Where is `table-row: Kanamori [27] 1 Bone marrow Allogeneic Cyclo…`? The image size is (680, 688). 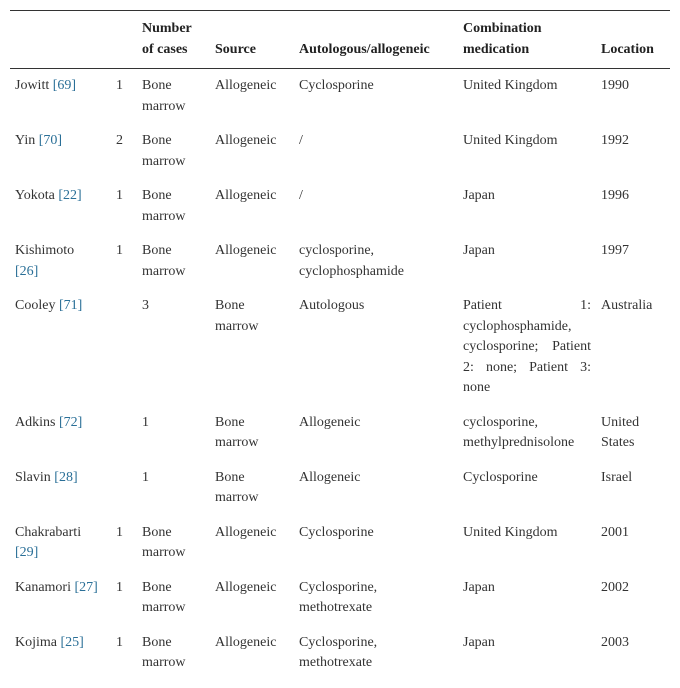 table-row: Kanamori [27] 1 Bone marrow Allogeneic Cyclo… is located at coordinates (340, 598).